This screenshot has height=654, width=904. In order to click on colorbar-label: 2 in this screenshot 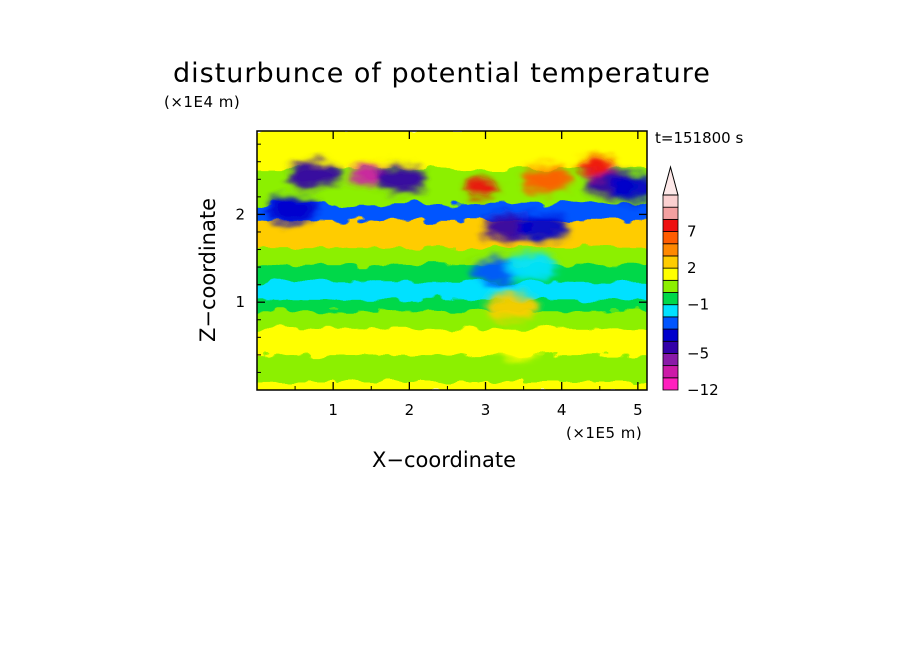, I will do `click(692, 268)`.